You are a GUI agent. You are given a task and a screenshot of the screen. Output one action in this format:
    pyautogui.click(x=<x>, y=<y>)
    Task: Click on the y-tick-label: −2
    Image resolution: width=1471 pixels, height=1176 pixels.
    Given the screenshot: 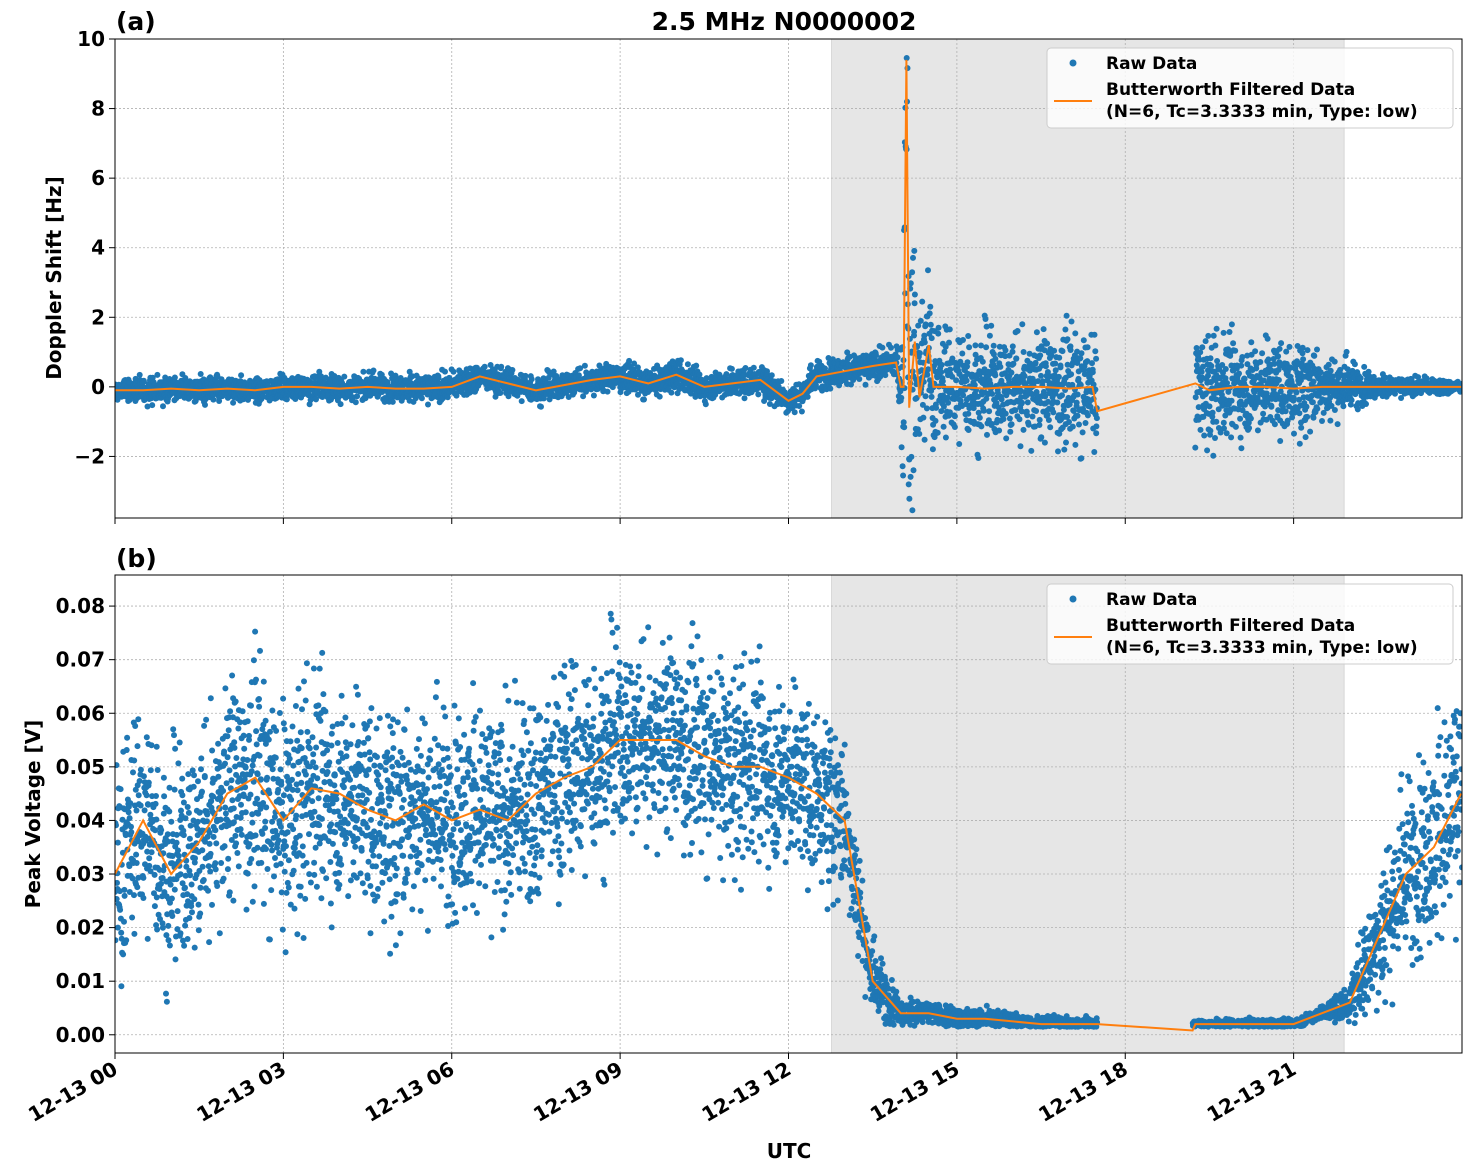 What is the action you would take?
    pyautogui.click(x=89, y=456)
    